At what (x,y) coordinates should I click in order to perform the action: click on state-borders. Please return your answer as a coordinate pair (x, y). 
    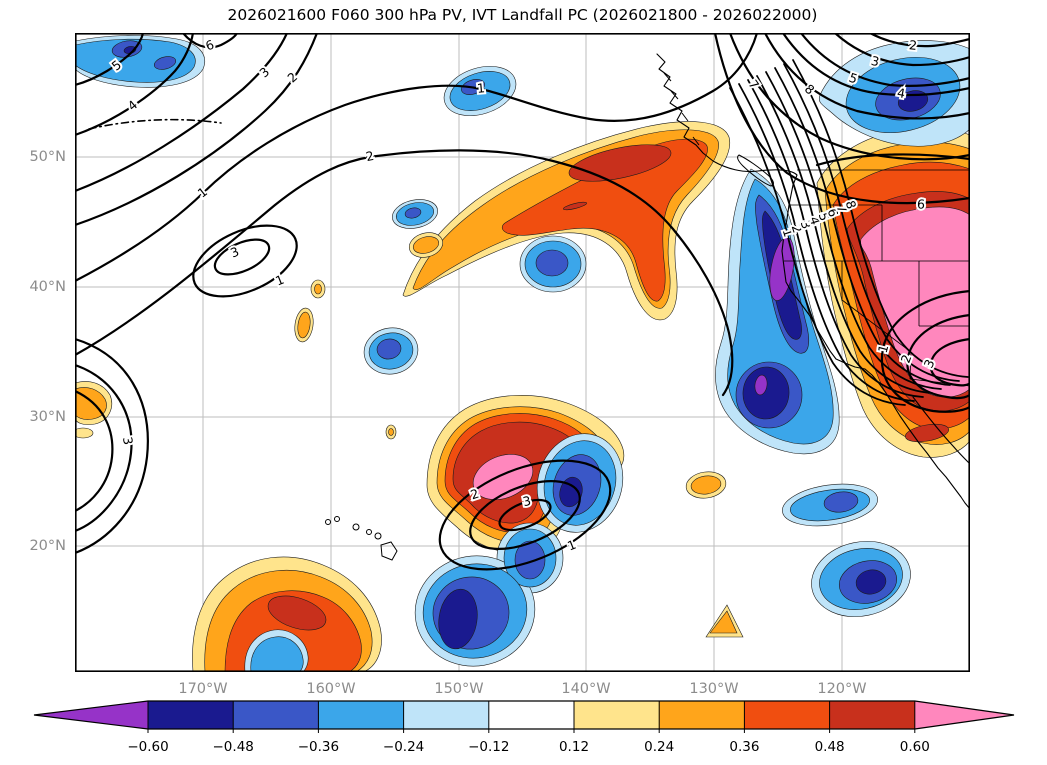
    Looking at the image, I should click on (877, 278).